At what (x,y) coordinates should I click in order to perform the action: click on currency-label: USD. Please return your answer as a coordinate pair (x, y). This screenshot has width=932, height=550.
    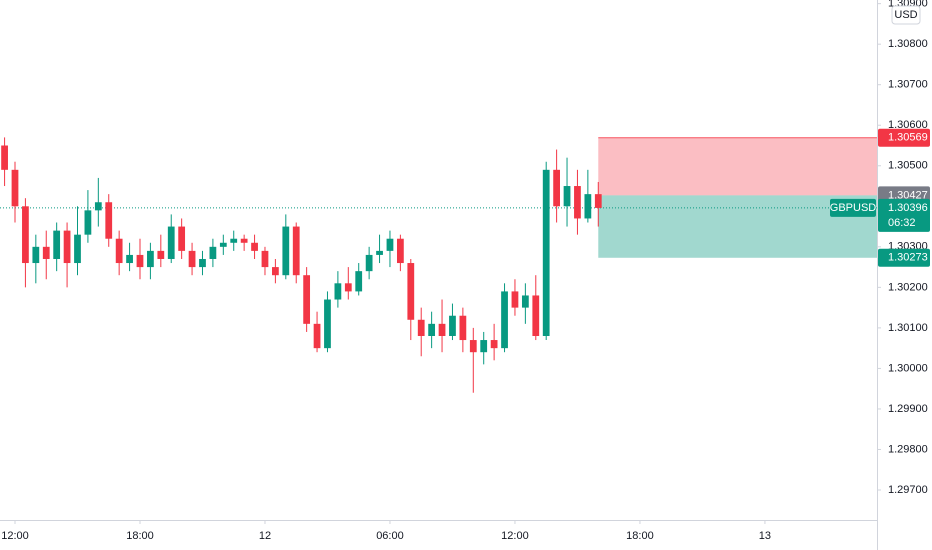
    Looking at the image, I should click on (905, 15).